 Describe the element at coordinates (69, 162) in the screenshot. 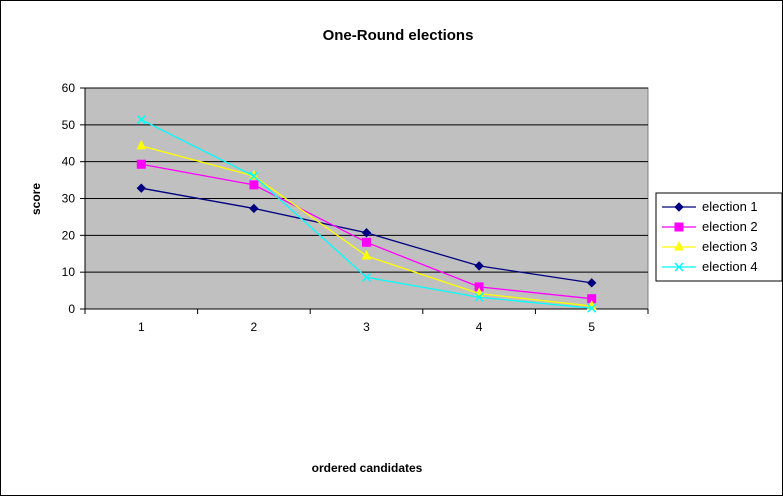

I see `y-tick-label: 40` at that location.